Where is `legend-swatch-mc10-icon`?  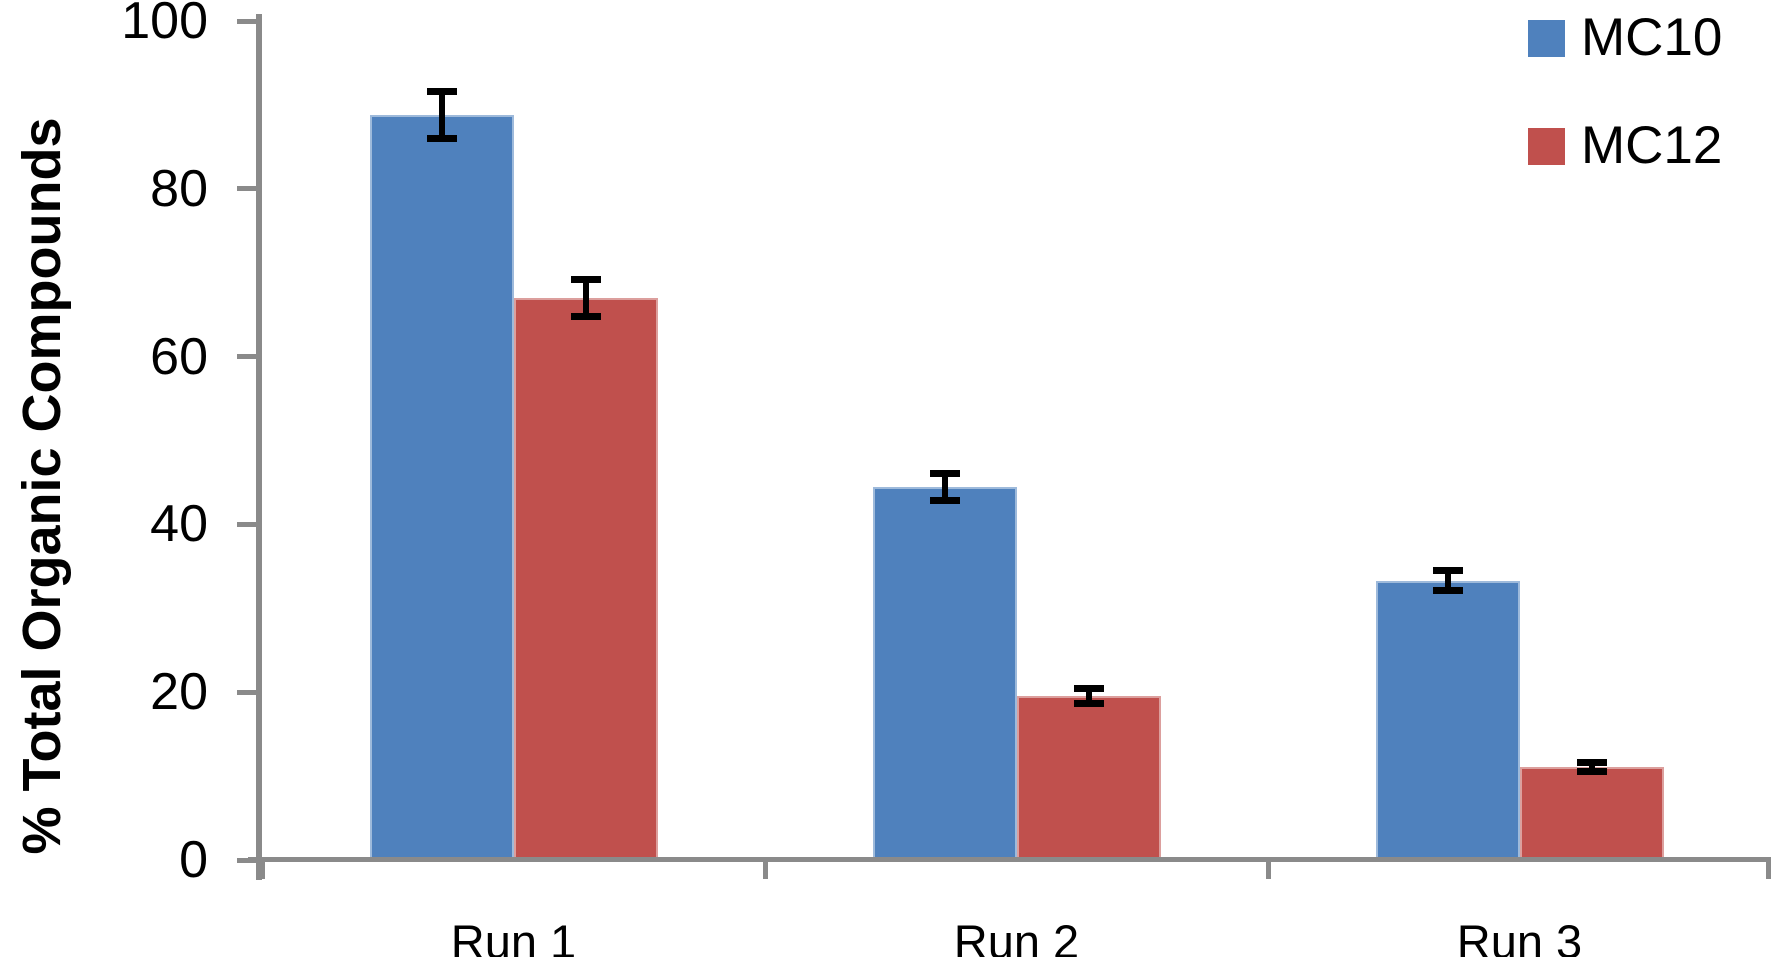
legend-swatch-mc10-icon is located at coordinates (1546, 38).